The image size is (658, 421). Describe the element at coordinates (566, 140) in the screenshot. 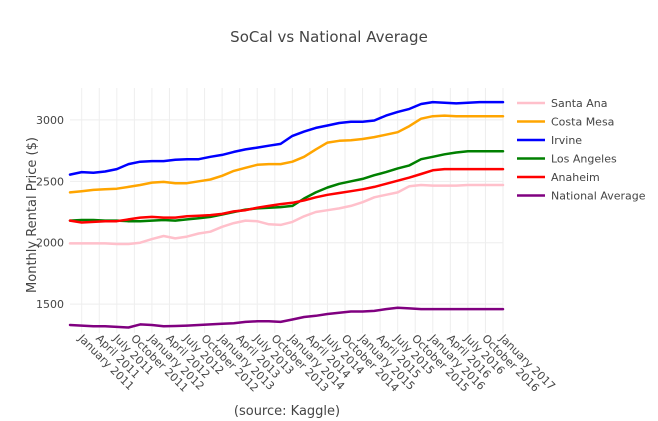

I see `legend-label: Irvine` at that location.